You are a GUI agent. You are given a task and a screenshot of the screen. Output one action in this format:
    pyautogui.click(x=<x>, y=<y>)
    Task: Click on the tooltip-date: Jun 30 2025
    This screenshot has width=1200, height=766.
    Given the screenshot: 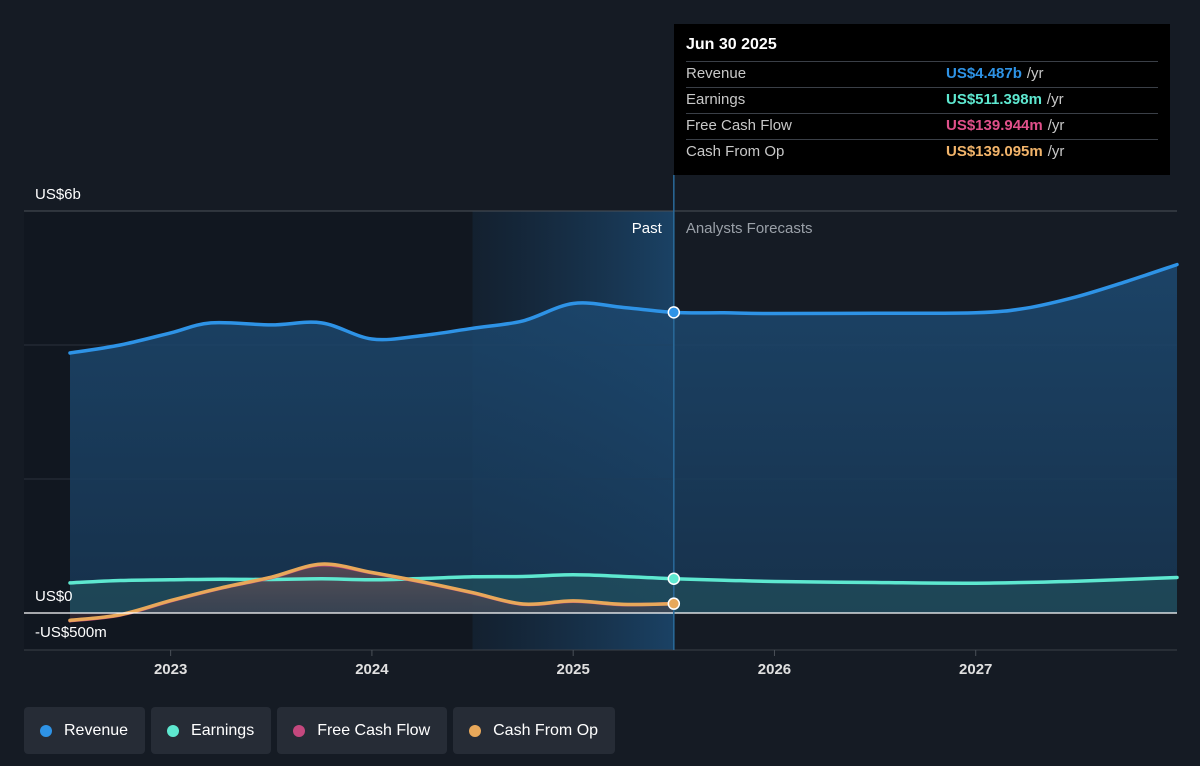 What is the action you would take?
    pyautogui.click(x=731, y=44)
    